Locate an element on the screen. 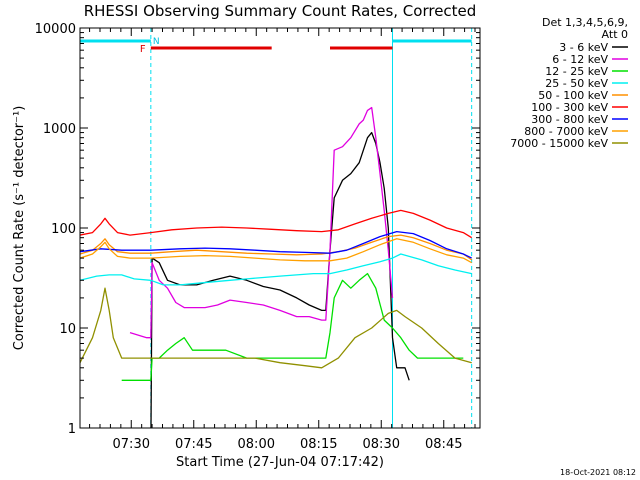  legend-label-4: 50 - 100 keV is located at coordinates (573, 95).